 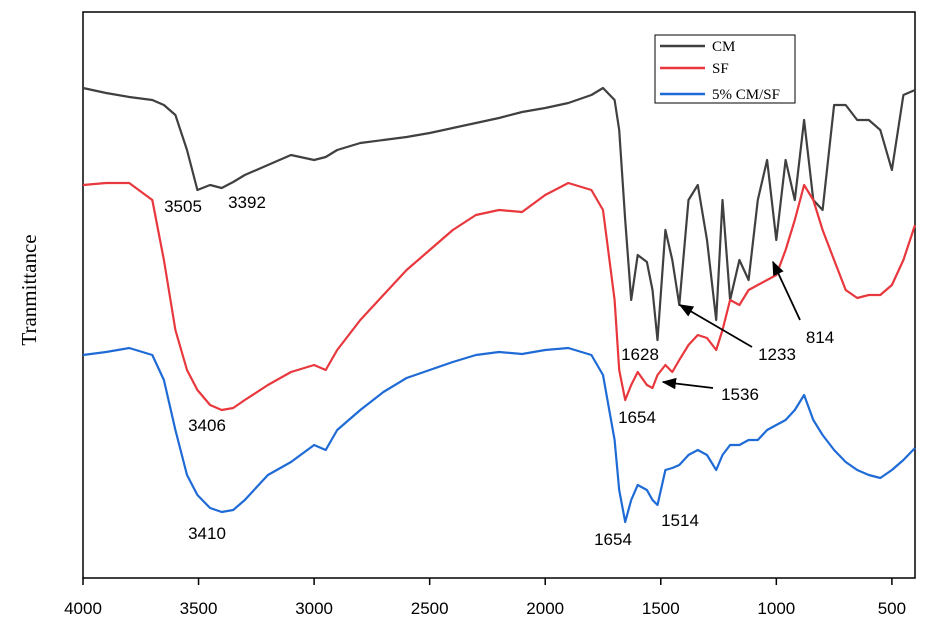 What do you see at coordinates (680, 520) in the screenshot?
I see `peak-label: 1514` at bounding box center [680, 520].